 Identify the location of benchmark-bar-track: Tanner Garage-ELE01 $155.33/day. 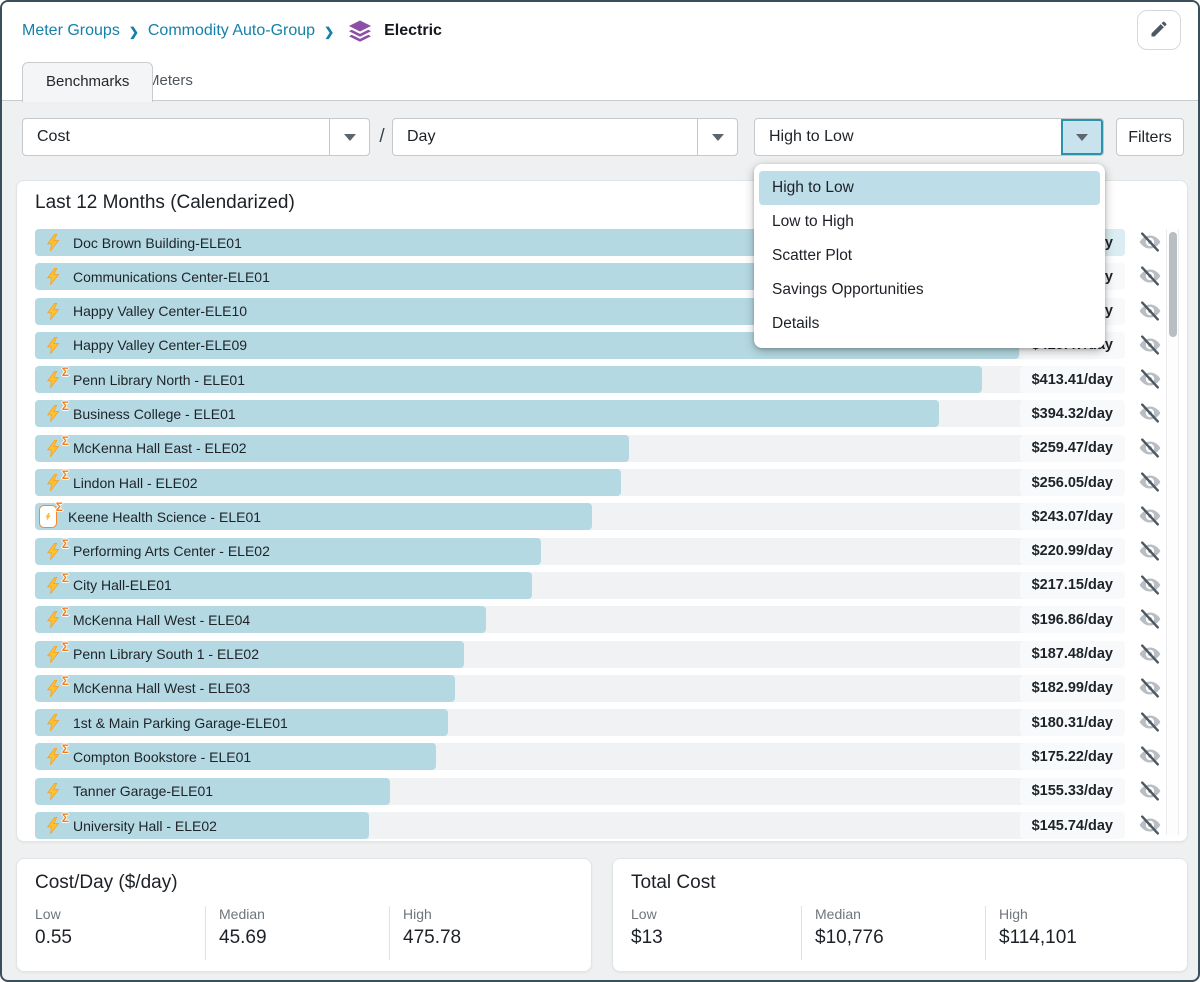
(580, 791).